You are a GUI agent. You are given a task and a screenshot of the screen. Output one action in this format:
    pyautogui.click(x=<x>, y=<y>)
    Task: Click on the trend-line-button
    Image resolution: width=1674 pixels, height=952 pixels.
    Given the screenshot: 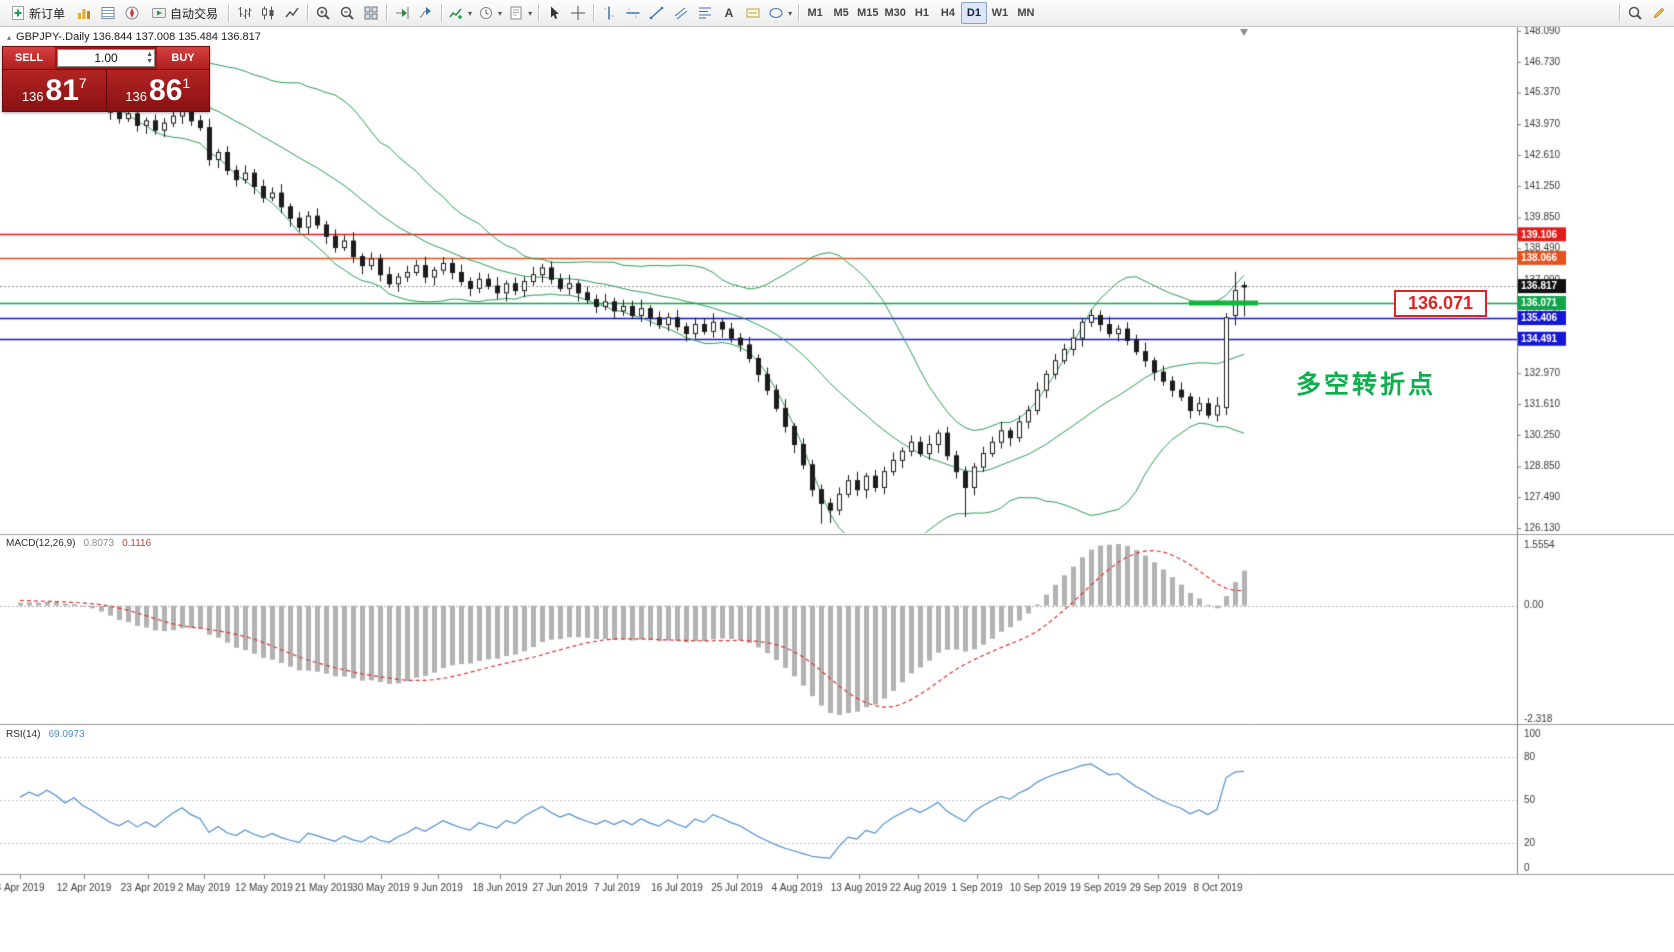 What is the action you would take?
    pyautogui.click(x=657, y=13)
    